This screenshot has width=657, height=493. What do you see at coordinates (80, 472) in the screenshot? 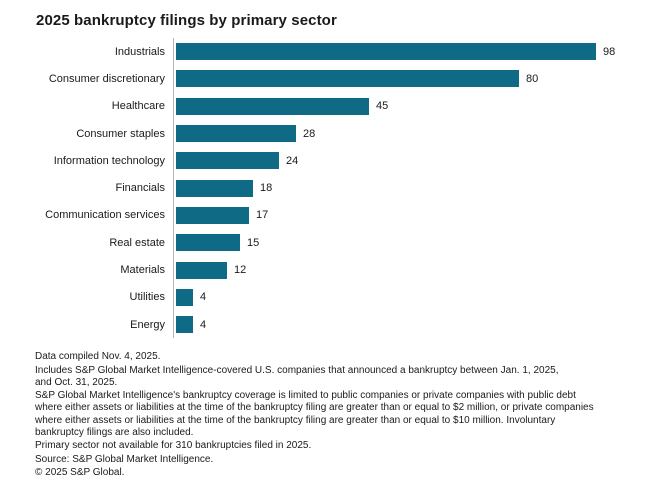
I see `footnote-copyright: © 2025 S&P Global.` at bounding box center [80, 472].